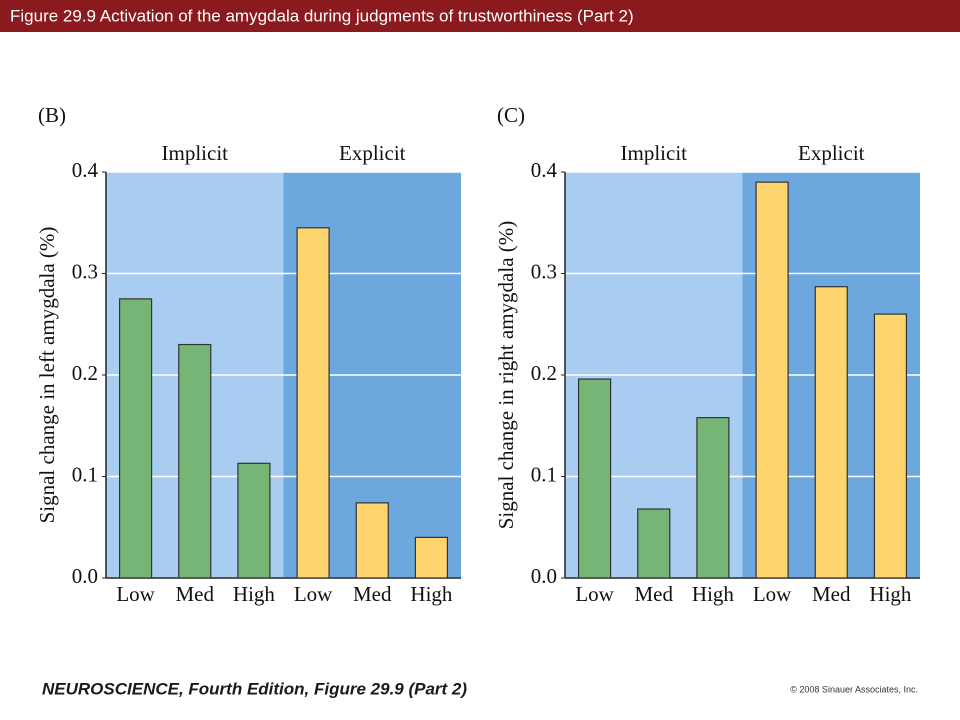  Describe the element at coordinates (854, 689) in the screenshot. I see `copyright: © 2008 Sinauer Associates, Inc.` at that location.